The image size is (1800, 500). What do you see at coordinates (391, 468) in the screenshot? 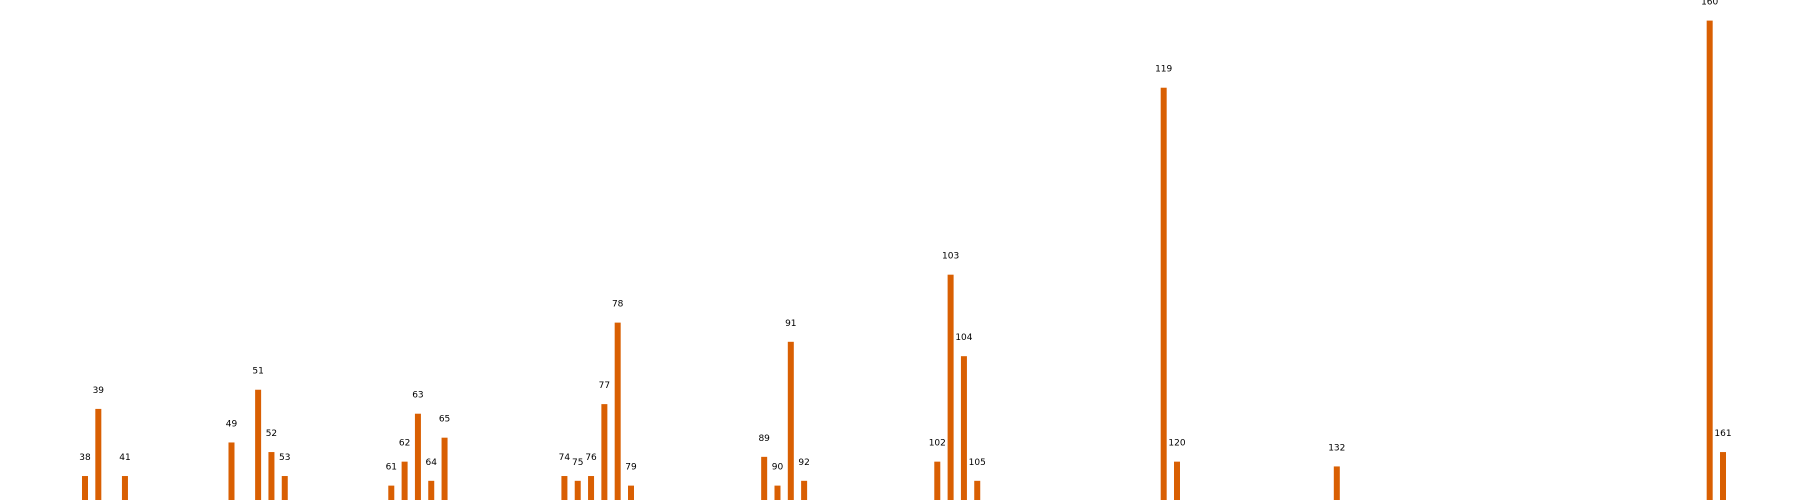
I see `bar-label-61: 61` at bounding box center [391, 468].